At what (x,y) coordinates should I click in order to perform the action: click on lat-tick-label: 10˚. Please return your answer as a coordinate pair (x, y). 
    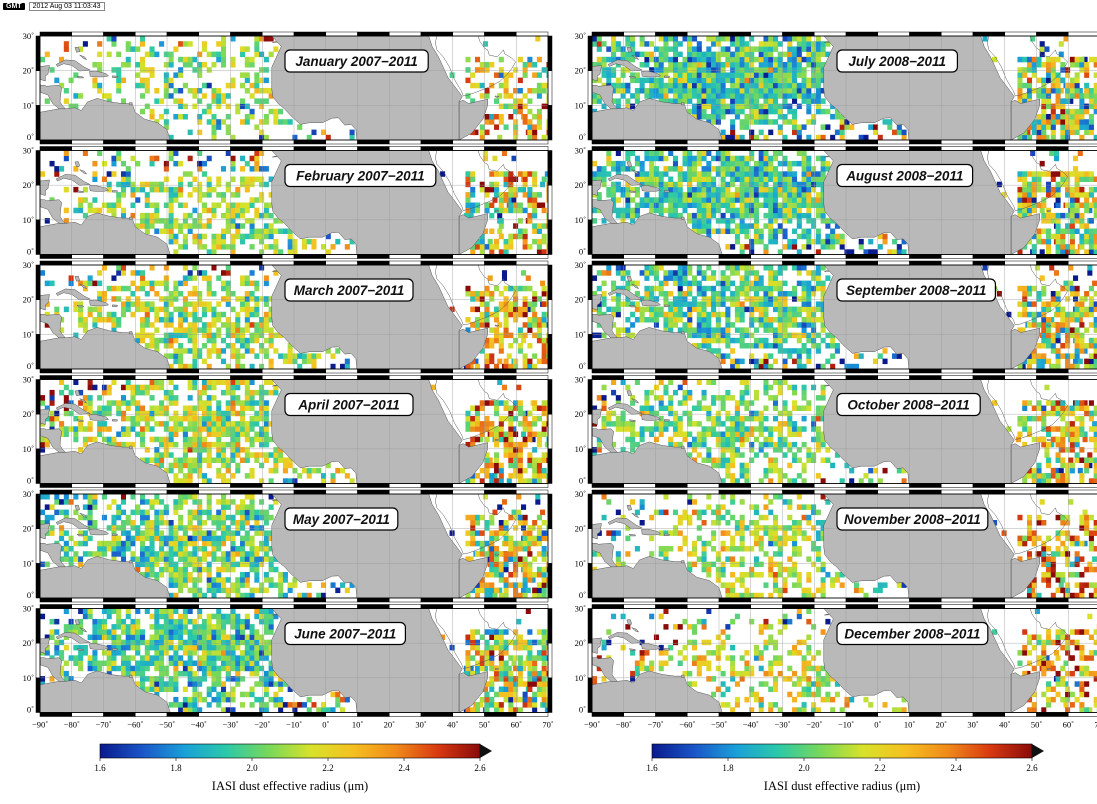
    Looking at the image, I should click on (29, 449).